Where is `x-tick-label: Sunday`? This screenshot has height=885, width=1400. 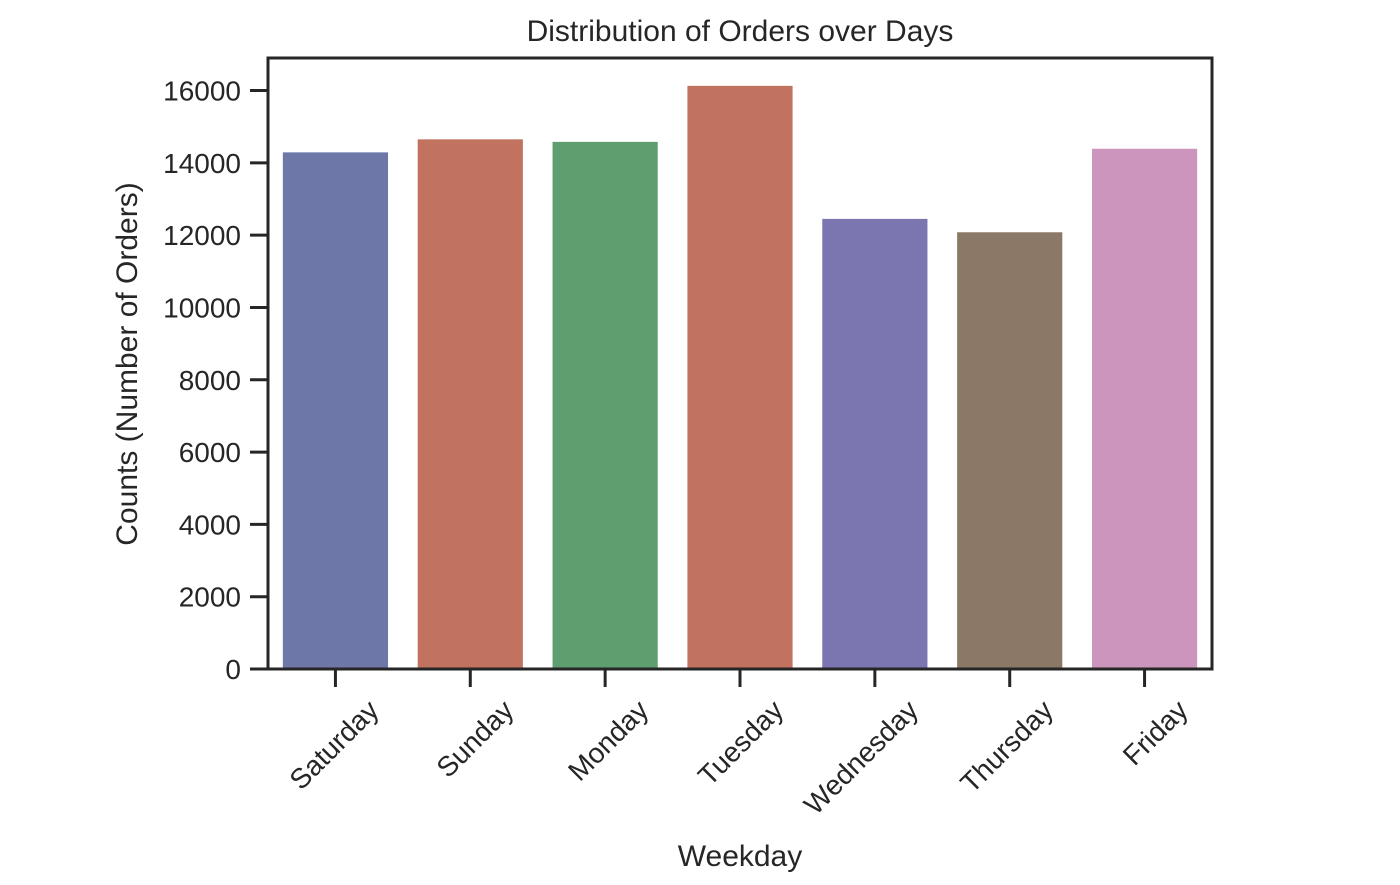
x-tick-label: Sunday is located at coordinates (474, 738).